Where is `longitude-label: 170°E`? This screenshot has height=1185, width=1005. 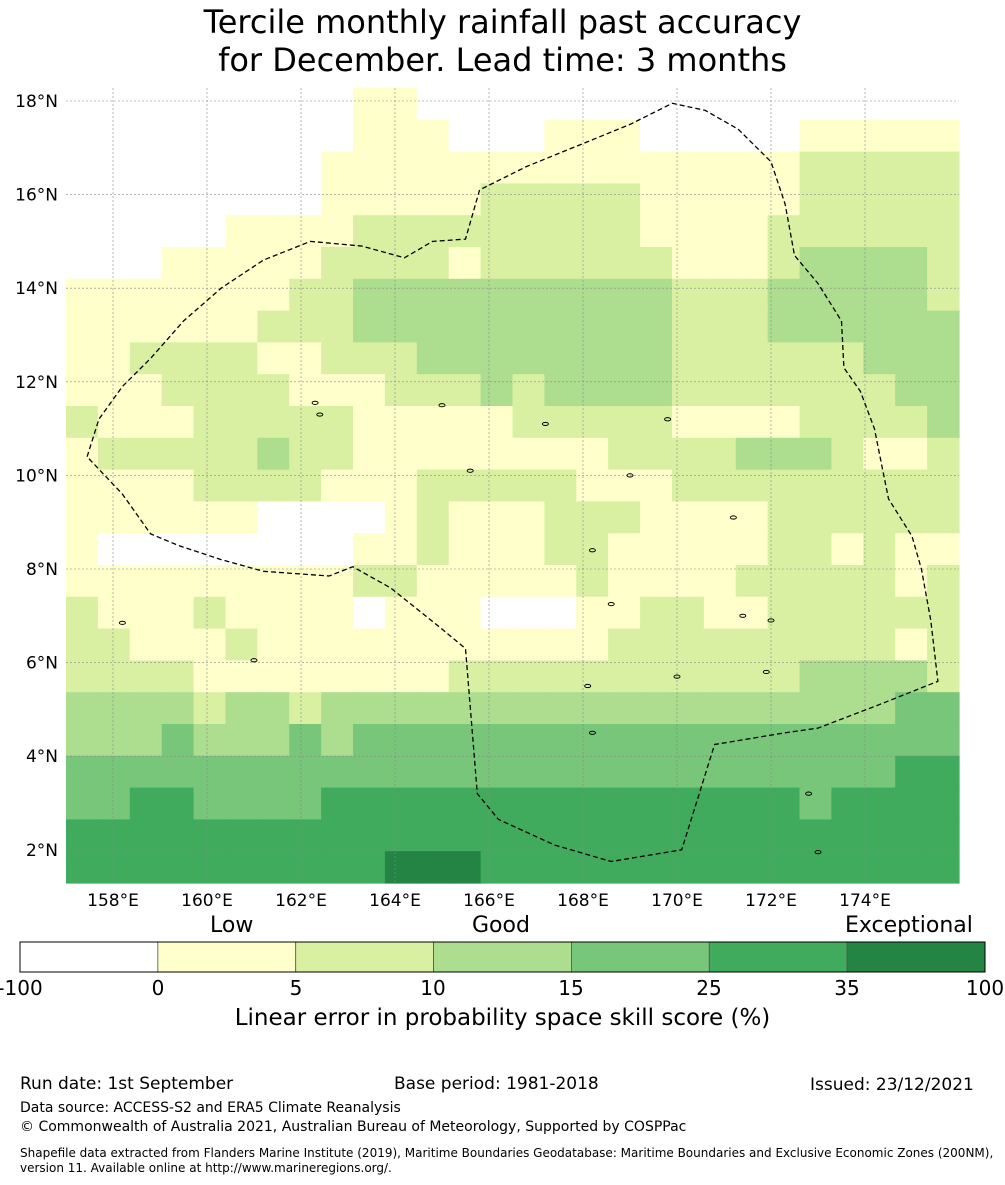
longitude-label: 170°E is located at coordinates (677, 901).